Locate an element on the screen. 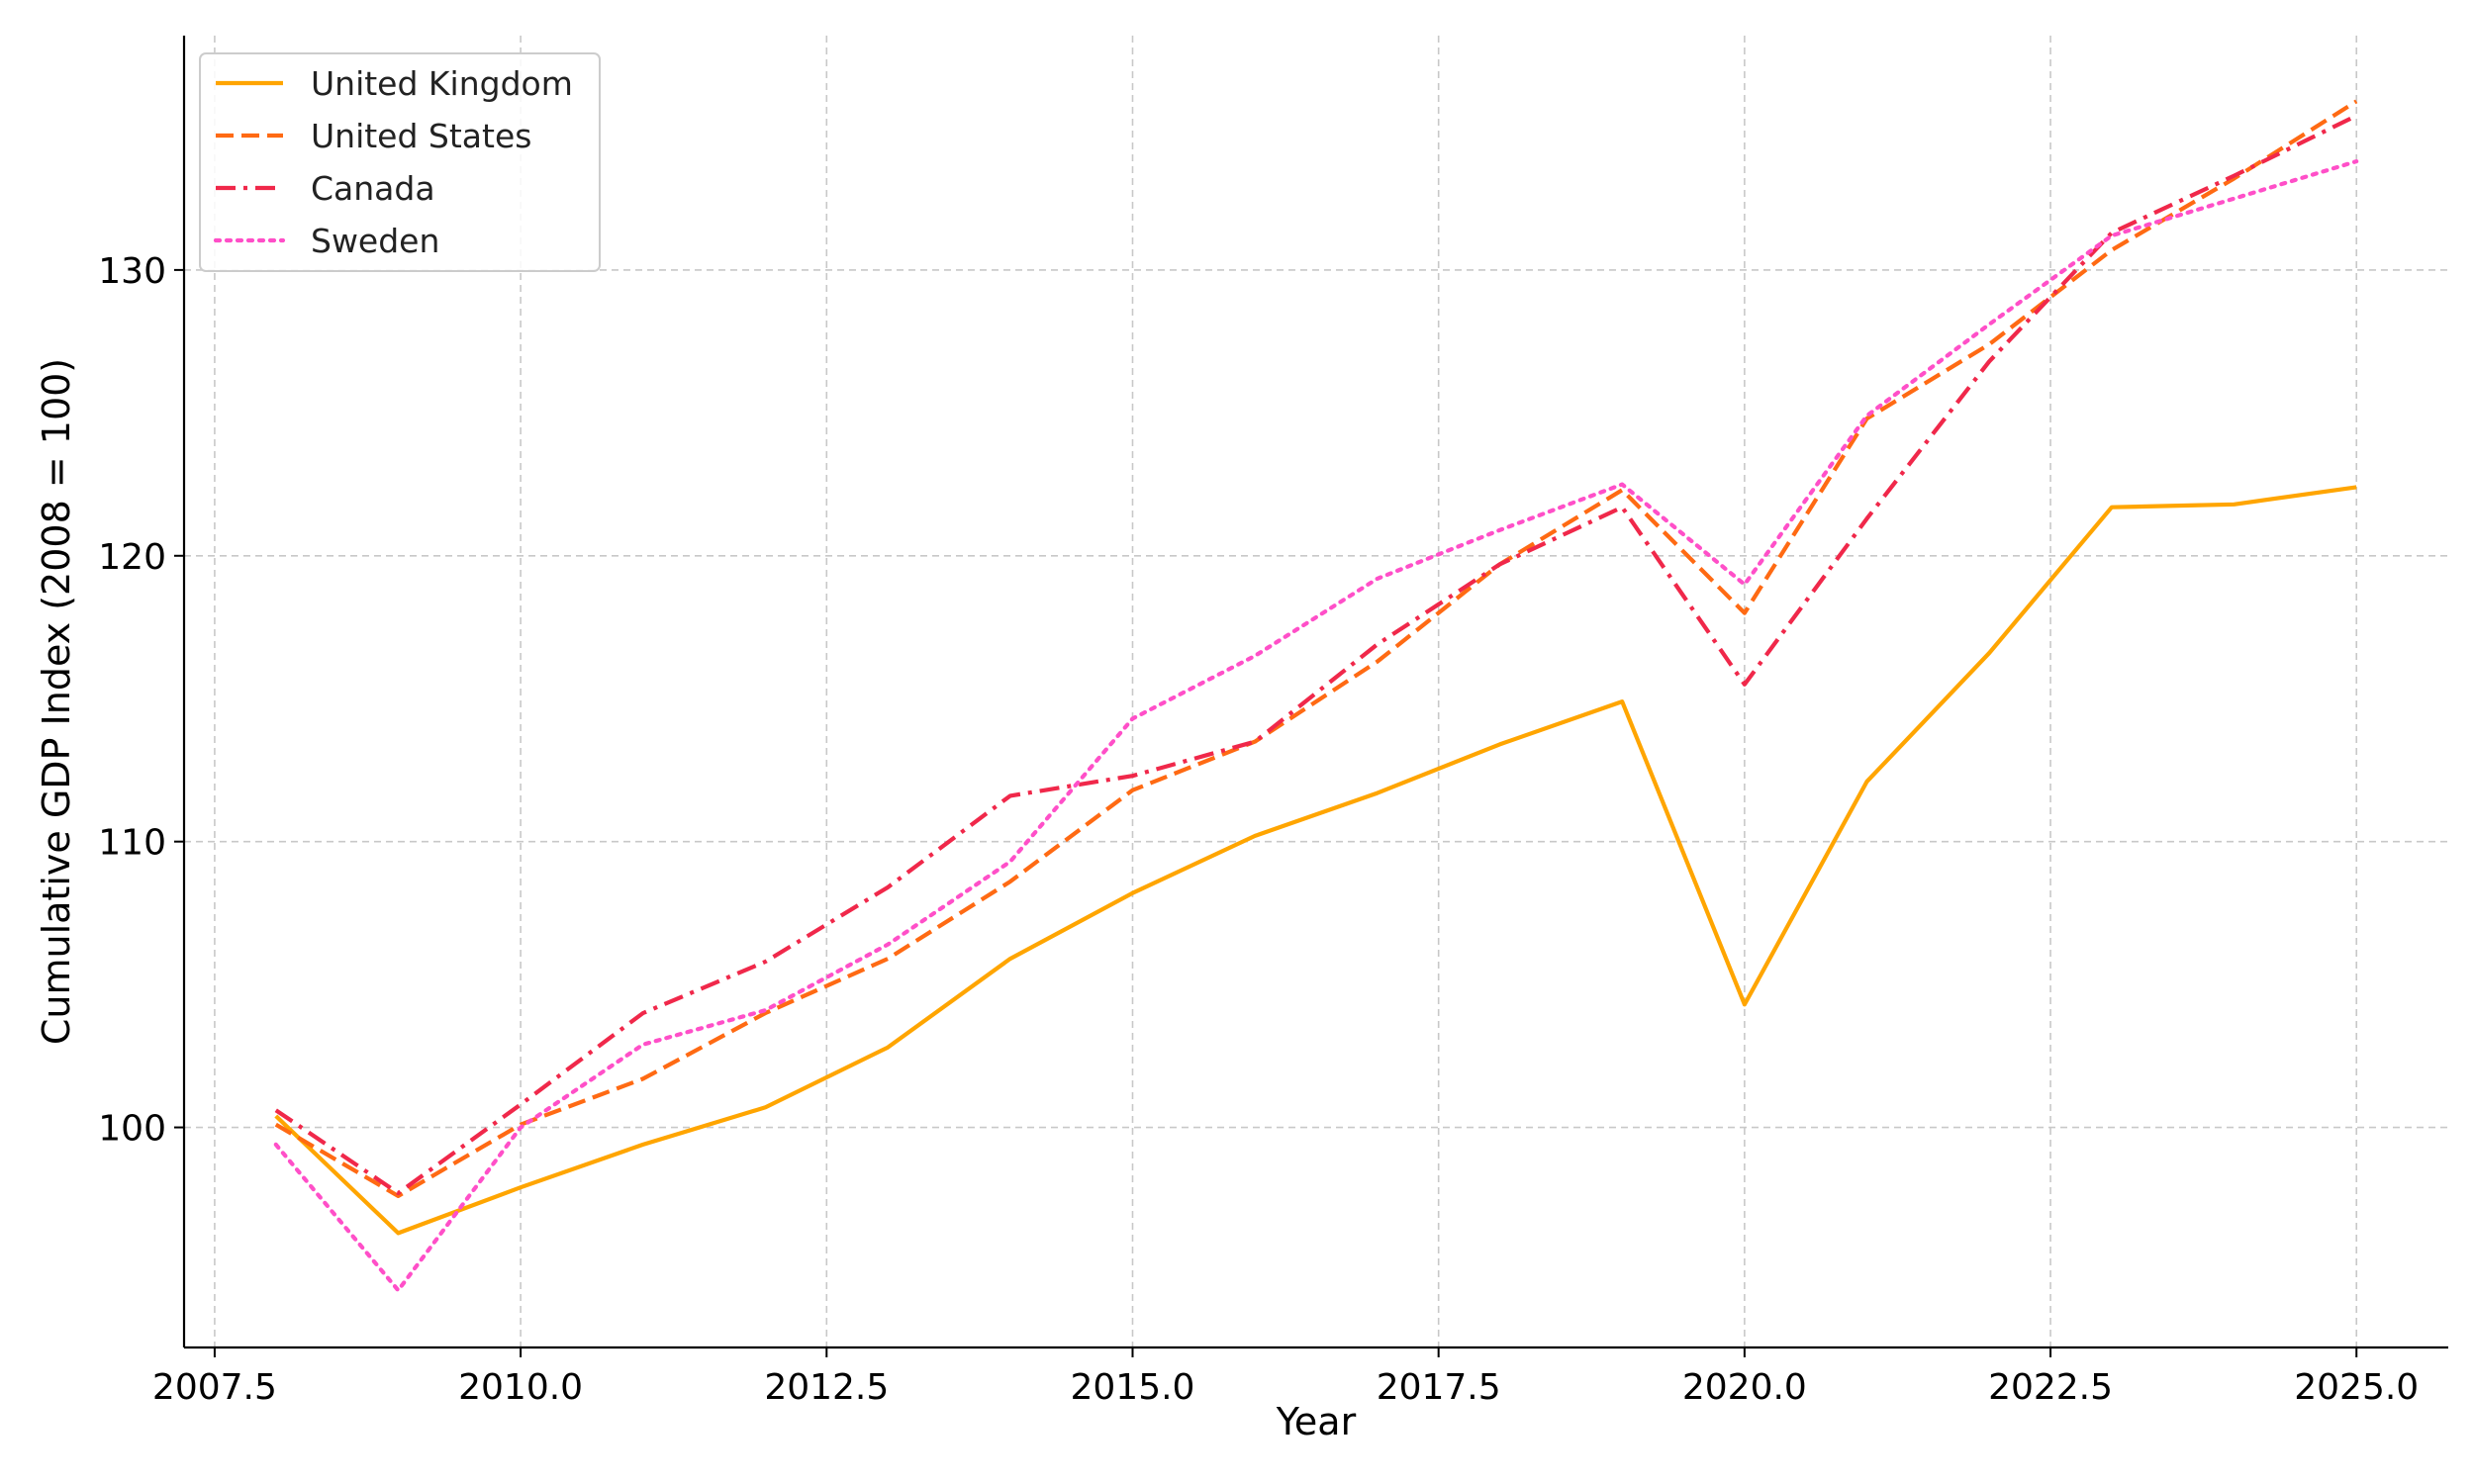  y-axis-title: Cumulative GDP Index (2008 = 100) is located at coordinates (57, 701).